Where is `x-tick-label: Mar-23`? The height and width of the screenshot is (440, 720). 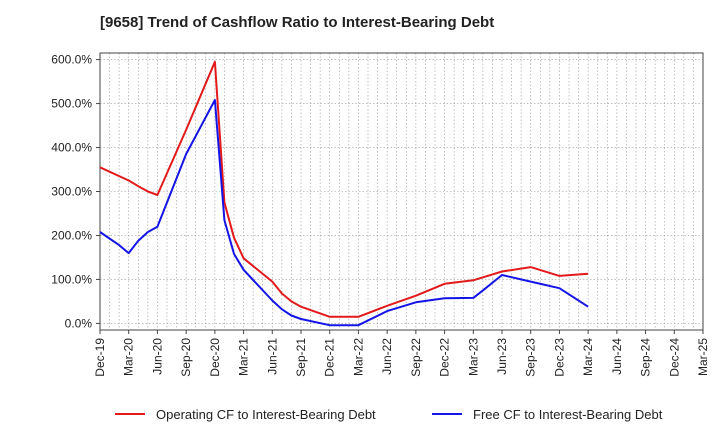
x-tick-label: Mar-23 is located at coordinates (473, 357).